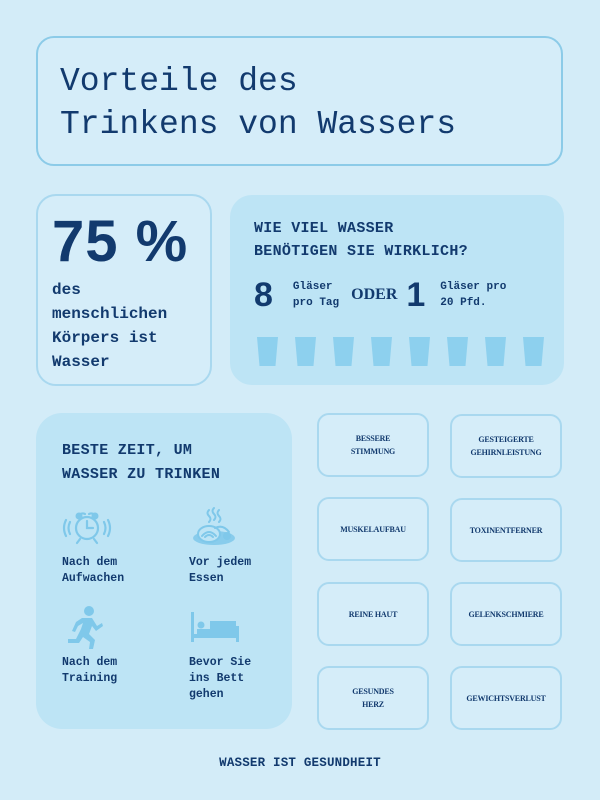  Describe the element at coordinates (373, 438) in the screenshot. I see `benefit-label: BESSERE` at that location.